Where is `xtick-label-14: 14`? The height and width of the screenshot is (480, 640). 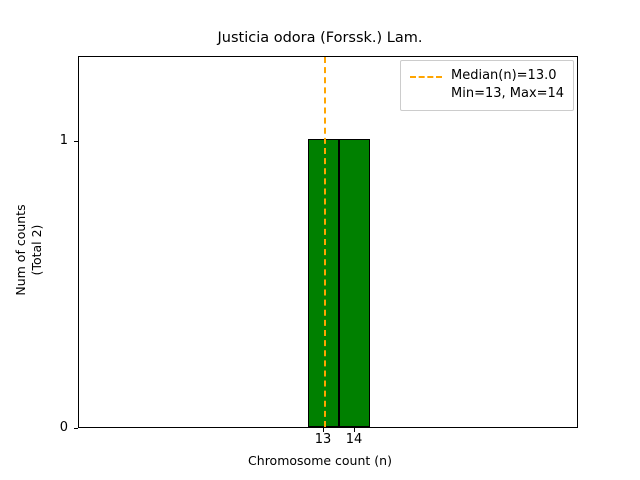
xtick-label-14: 14 is located at coordinates (354, 439).